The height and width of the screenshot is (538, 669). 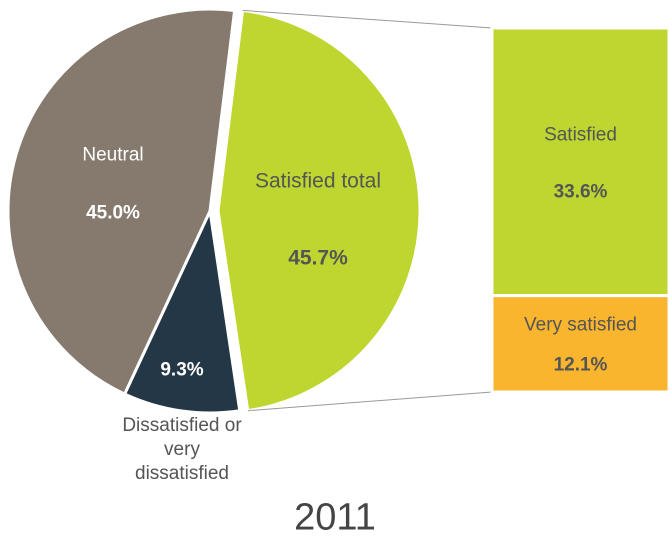 What do you see at coordinates (318, 181) in the screenshot?
I see `slice-label: Satisfied total` at bounding box center [318, 181].